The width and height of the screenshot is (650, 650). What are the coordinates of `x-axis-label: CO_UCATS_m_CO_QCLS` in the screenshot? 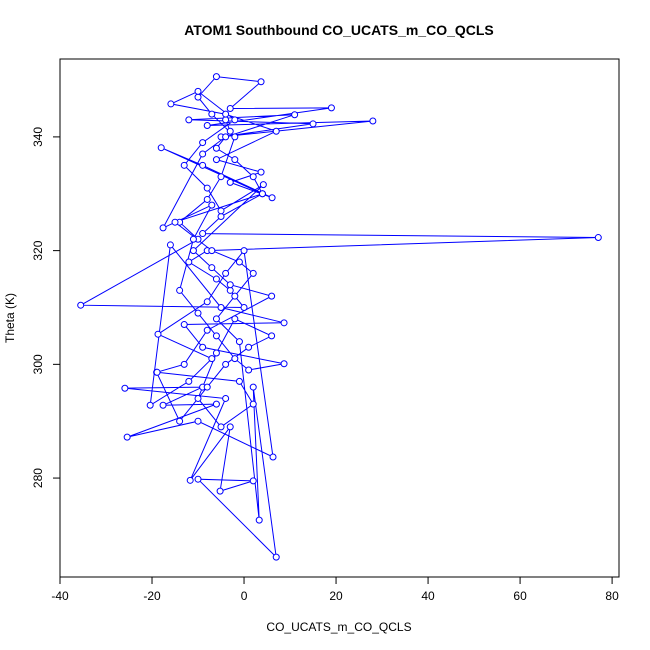 It's located at (338, 627).